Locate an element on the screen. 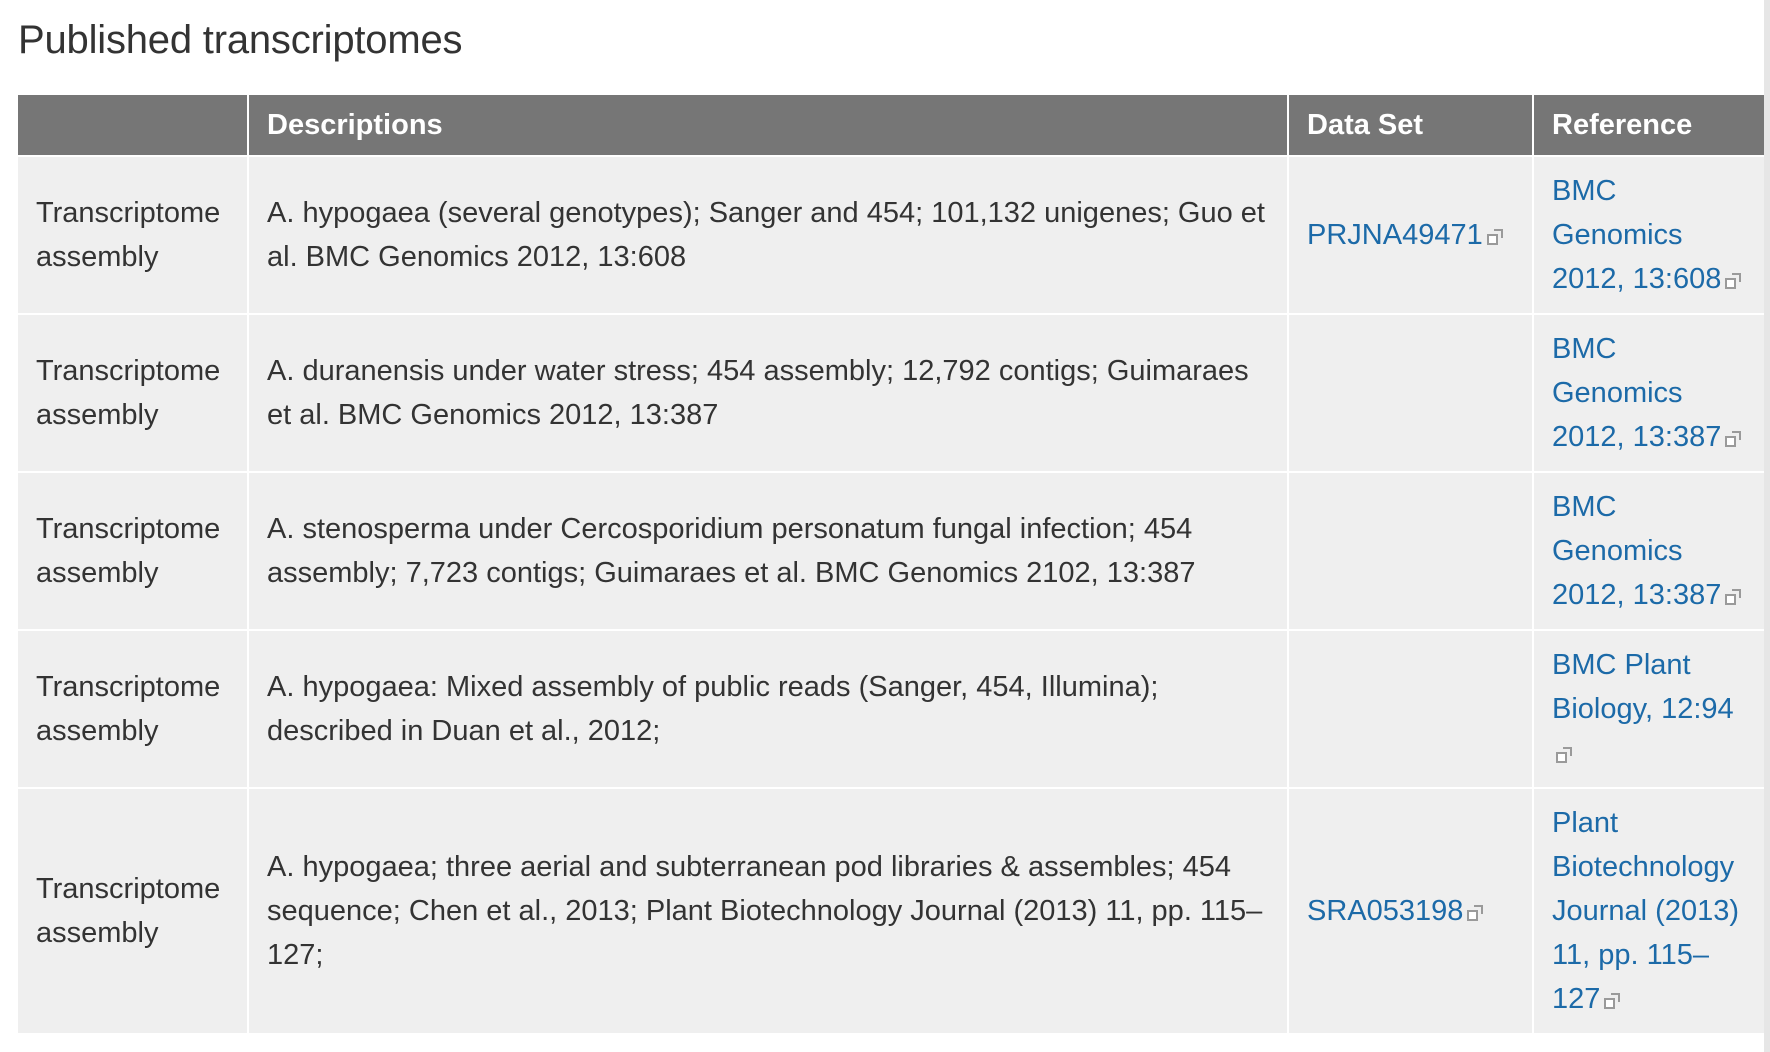  dataset-link: SRA053198 is located at coordinates (1395, 911).